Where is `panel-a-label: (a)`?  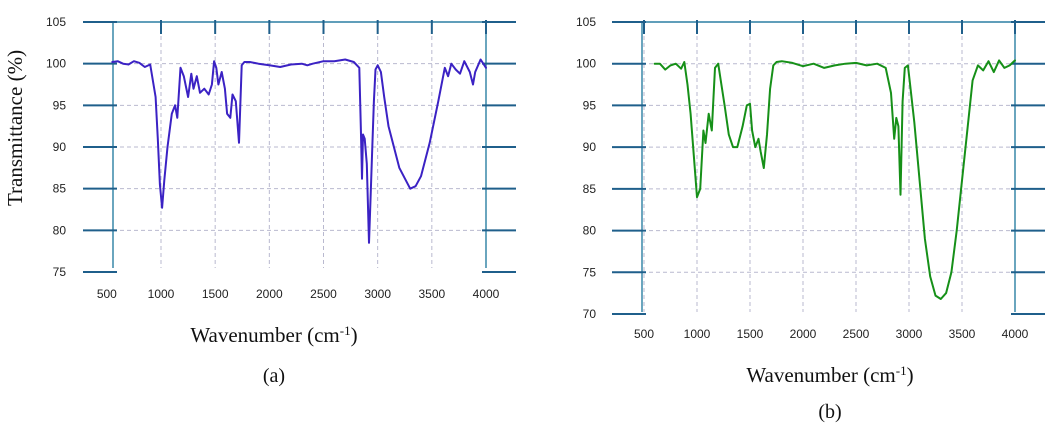
panel-a-label: (a) is located at coordinates (274, 376).